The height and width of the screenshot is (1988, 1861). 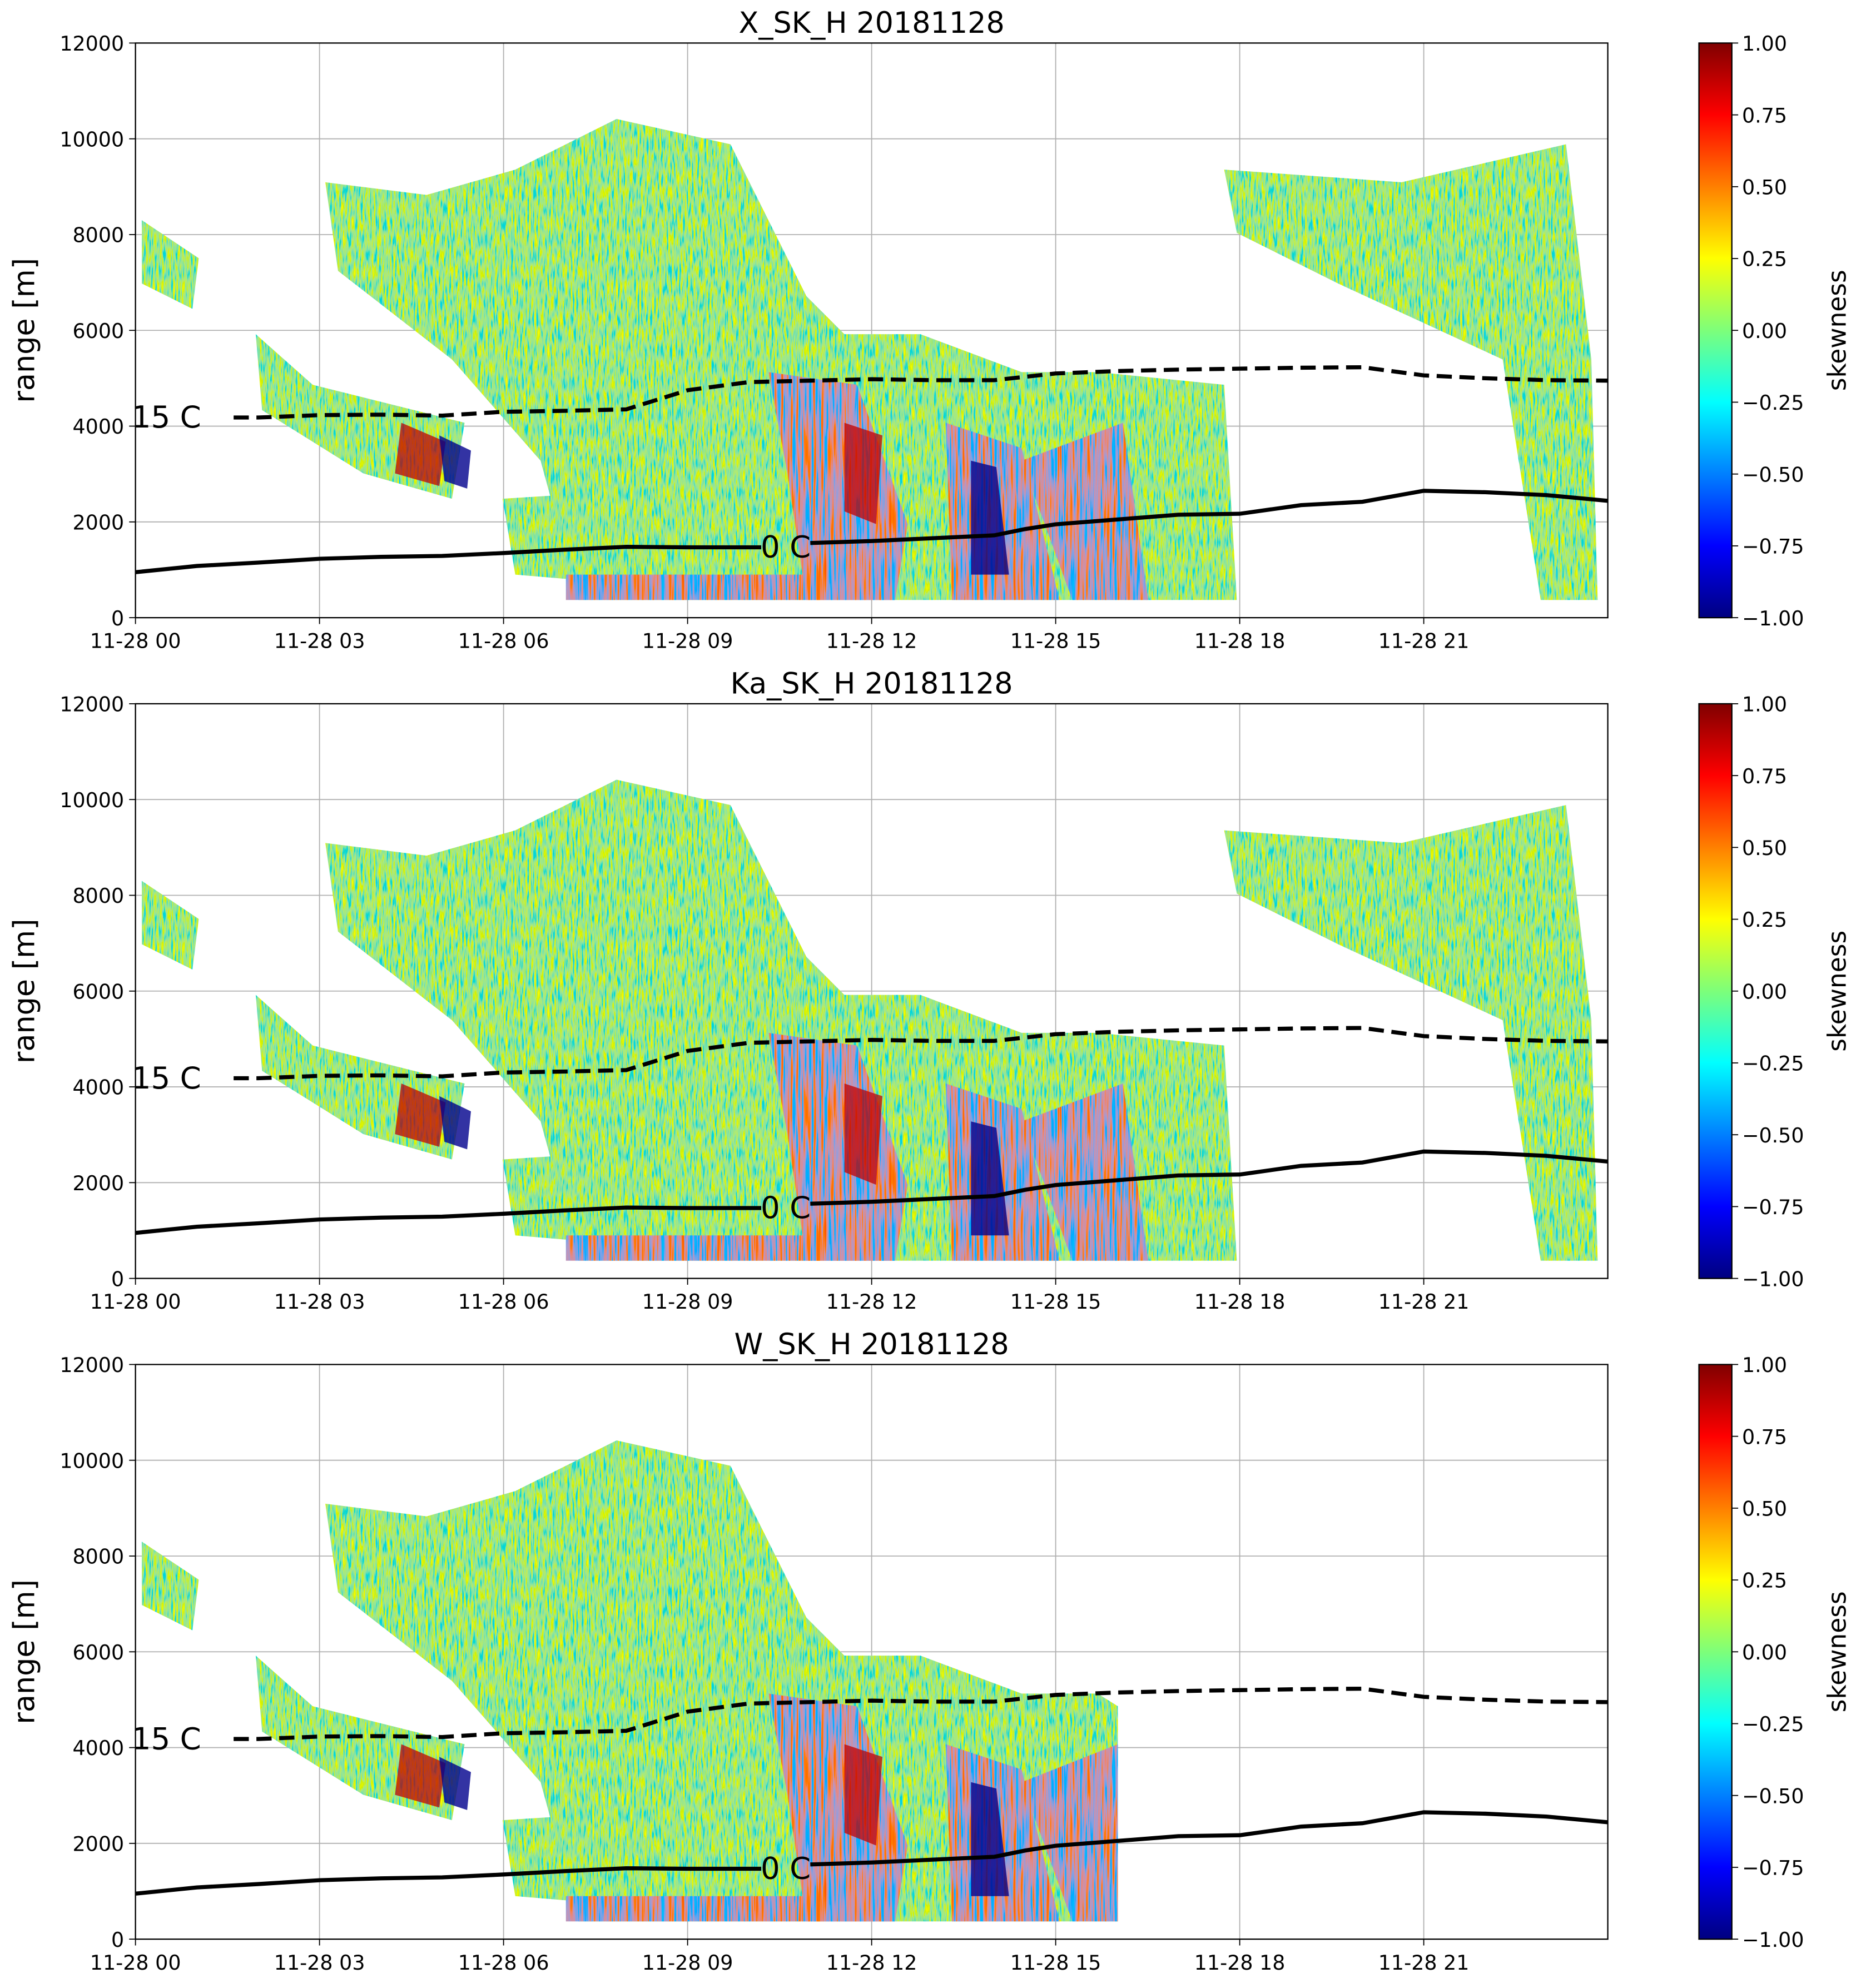 What do you see at coordinates (872, 684) in the screenshot?
I see `chart-title: Ka_SK_H 20181128` at bounding box center [872, 684].